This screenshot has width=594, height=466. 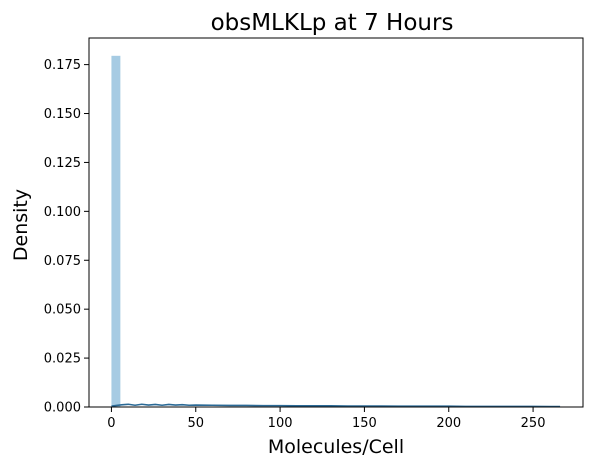 I want to click on y-tick-label: 0.050, so click(x=62, y=310).